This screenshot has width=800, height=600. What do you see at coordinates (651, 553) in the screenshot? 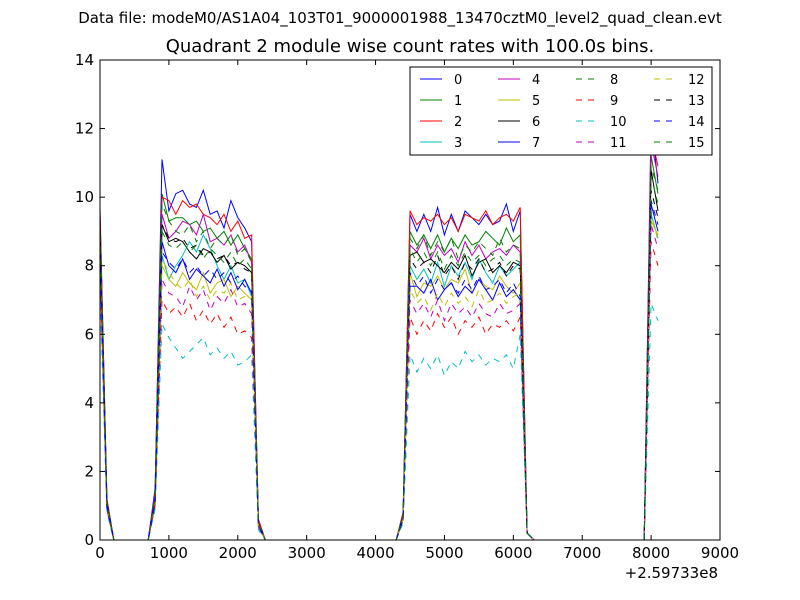
I see `x-tick-label: 8000` at bounding box center [651, 553].